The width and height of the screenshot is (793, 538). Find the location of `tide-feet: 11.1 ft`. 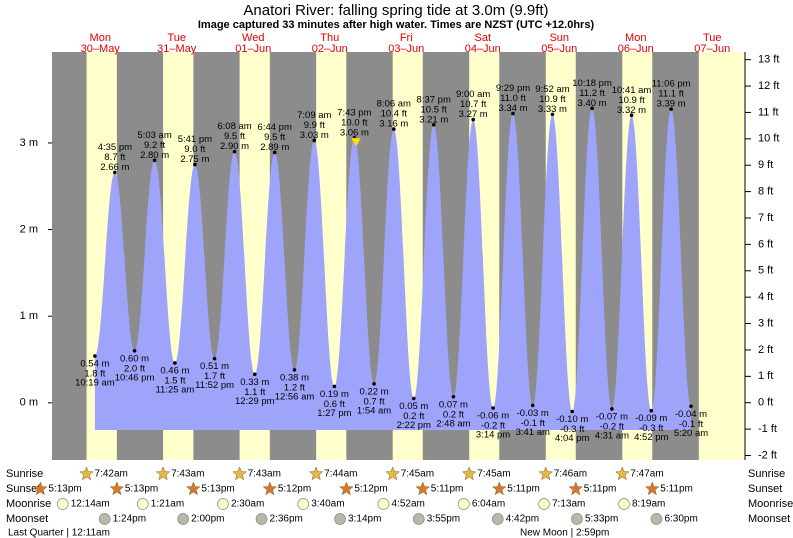

tide-feet: 11.1 ft is located at coordinates (671, 94).